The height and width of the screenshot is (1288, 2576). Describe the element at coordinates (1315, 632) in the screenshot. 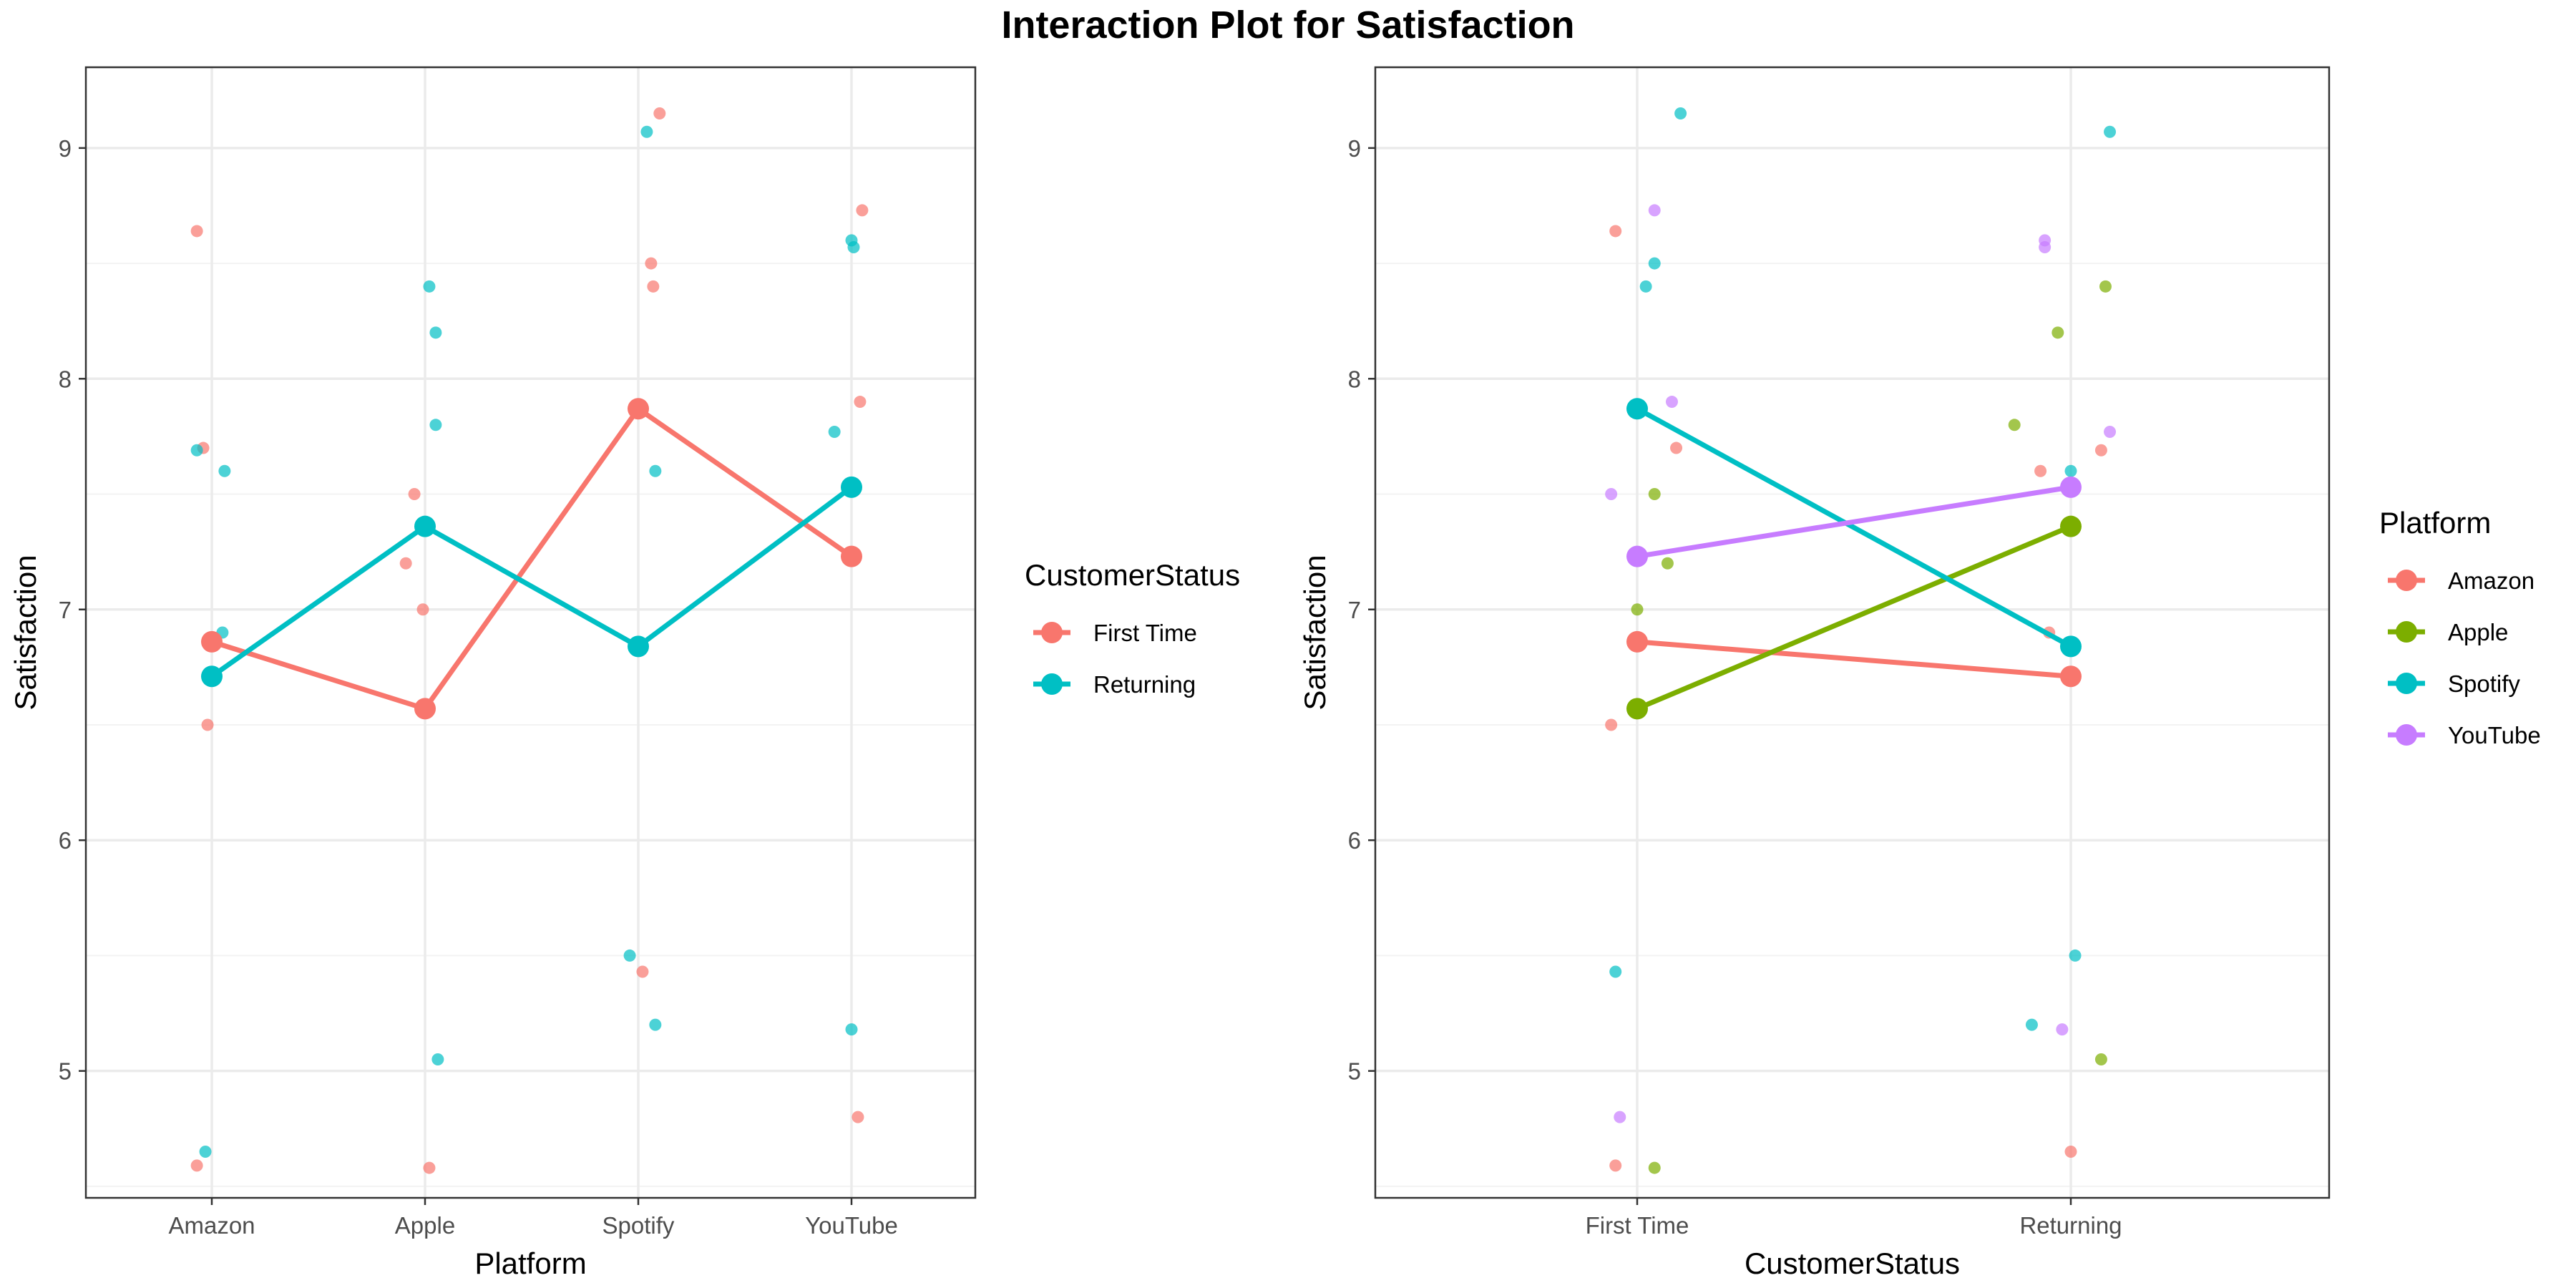

I see `y-axis-title: Satisfaction` at that location.